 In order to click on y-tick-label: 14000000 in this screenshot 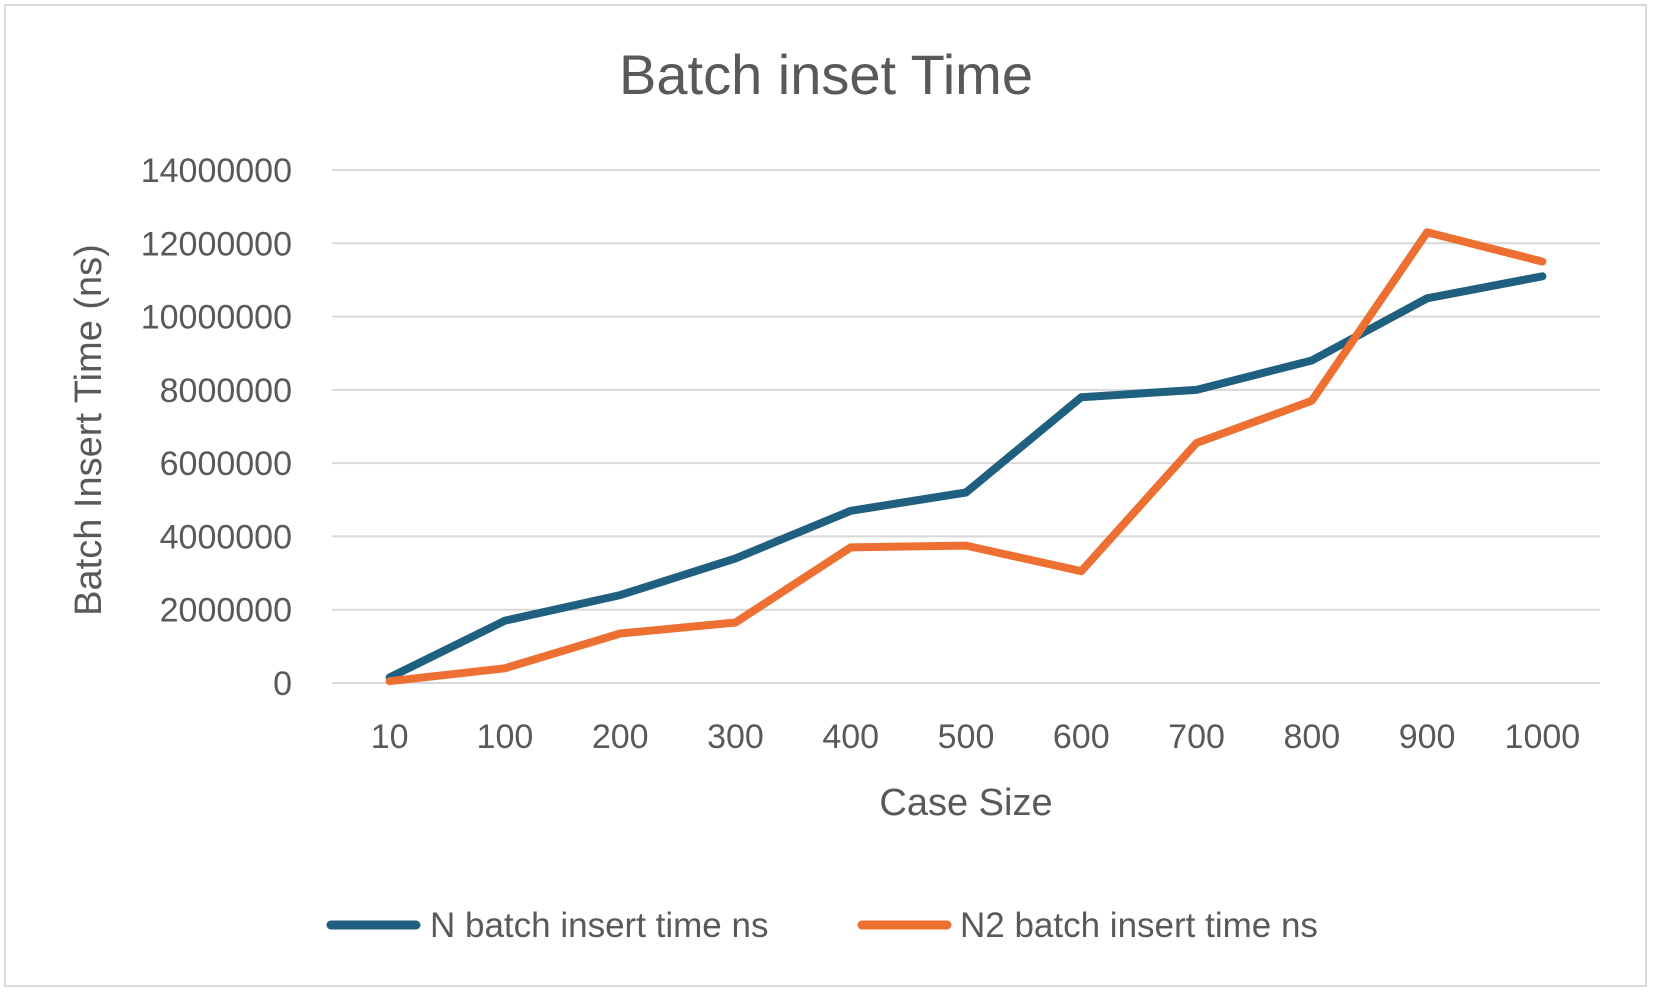, I will do `click(216, 171)`.